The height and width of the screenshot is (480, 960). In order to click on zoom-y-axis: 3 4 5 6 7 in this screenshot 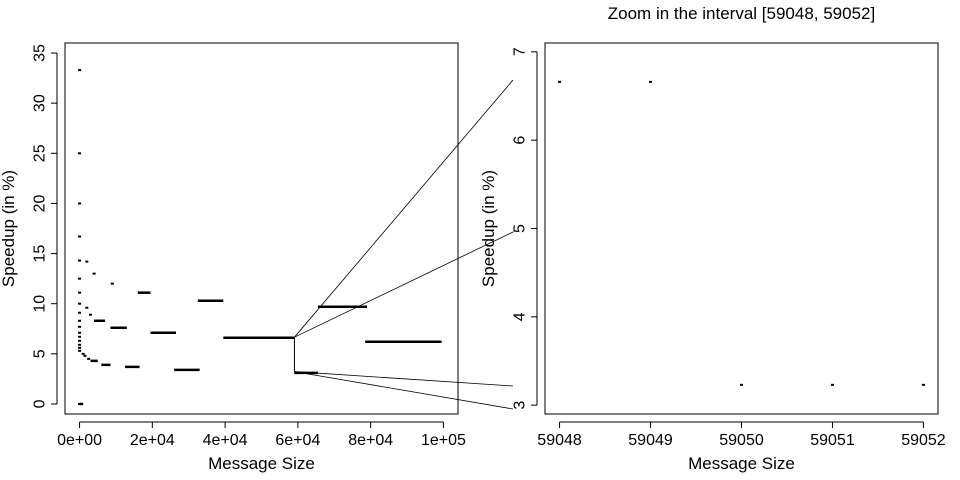, I will do `click(525, 228)`.